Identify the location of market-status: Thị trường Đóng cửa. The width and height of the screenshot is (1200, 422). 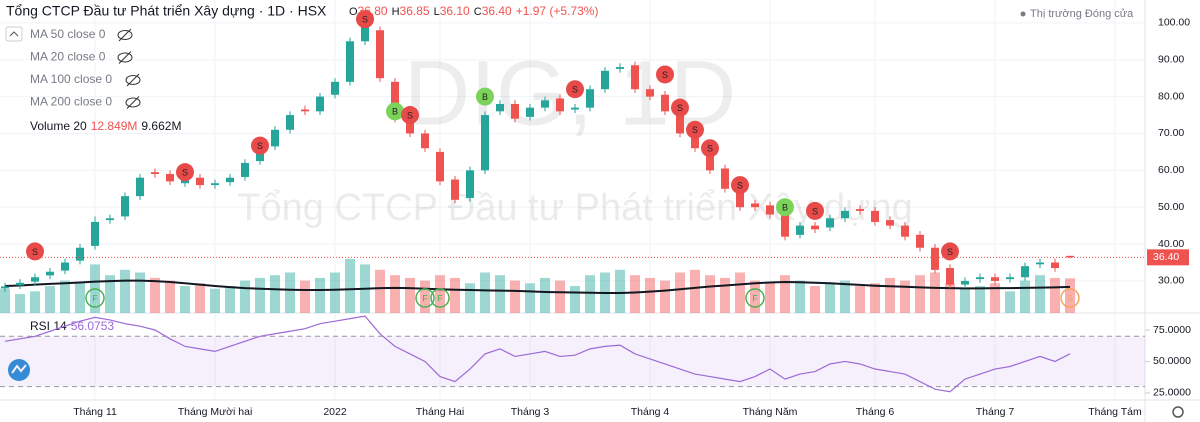
(1082, 14).